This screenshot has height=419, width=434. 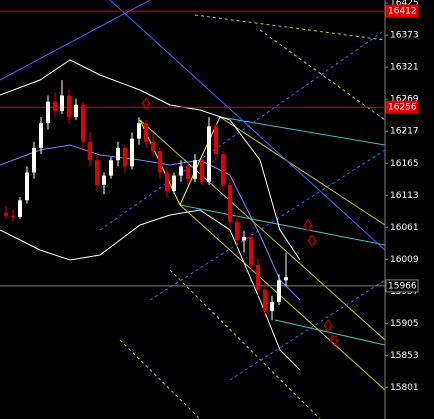 What do you see at coordinates (404, 388) in the screenshot?
I see `y-tick-label: 15801` at bounding box center [404, 388].